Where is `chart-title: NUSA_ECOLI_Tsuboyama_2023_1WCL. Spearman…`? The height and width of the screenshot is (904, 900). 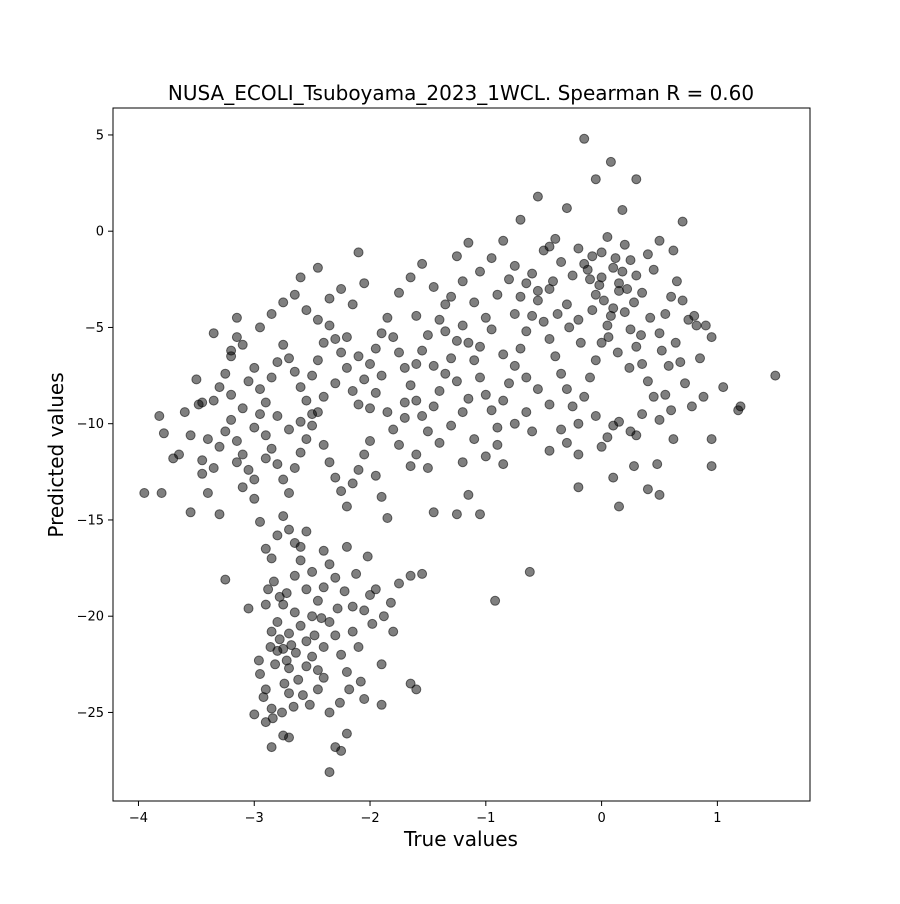
chart-title: NUSA_ECOLI_Tsuboyama_2023_1WCL. Spearman… is located at coordinates (461, 93).